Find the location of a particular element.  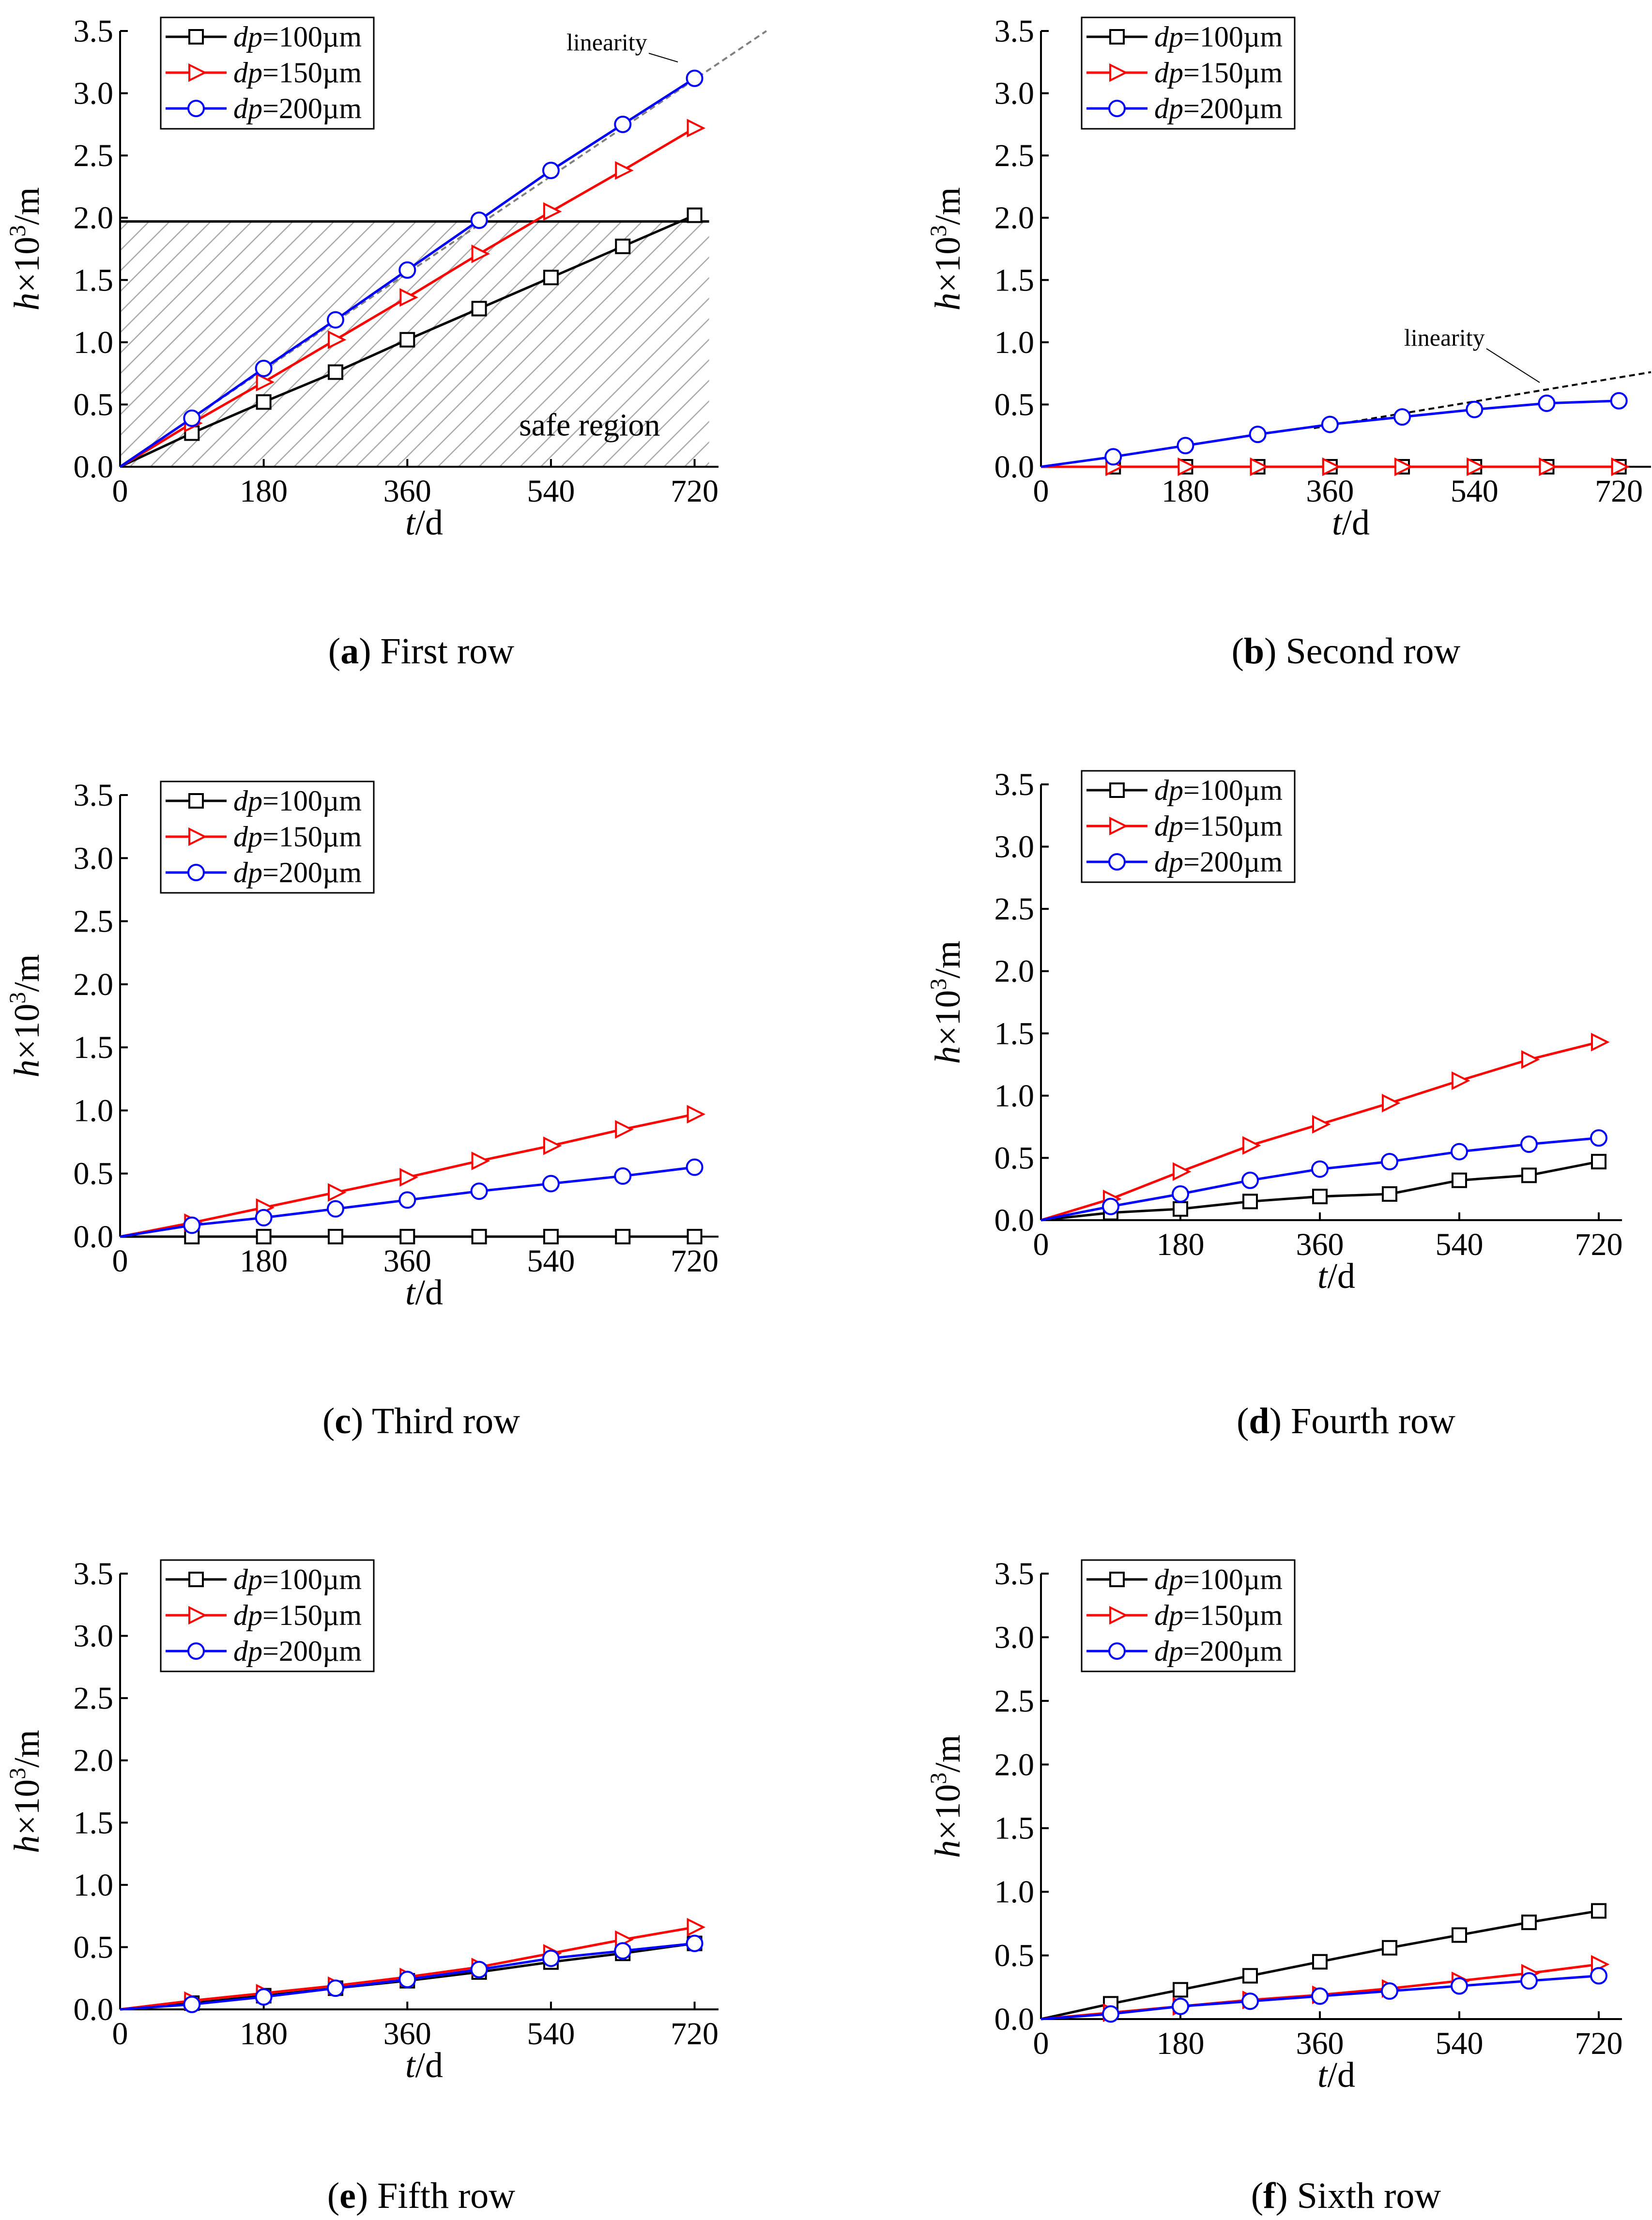

linearity-label: linearity is located at coordinates (606, 42).